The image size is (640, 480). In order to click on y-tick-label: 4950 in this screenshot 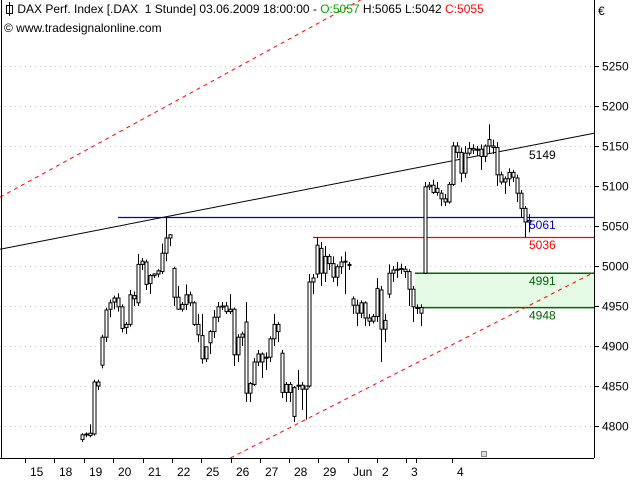, I will do `click(615, 307)`.